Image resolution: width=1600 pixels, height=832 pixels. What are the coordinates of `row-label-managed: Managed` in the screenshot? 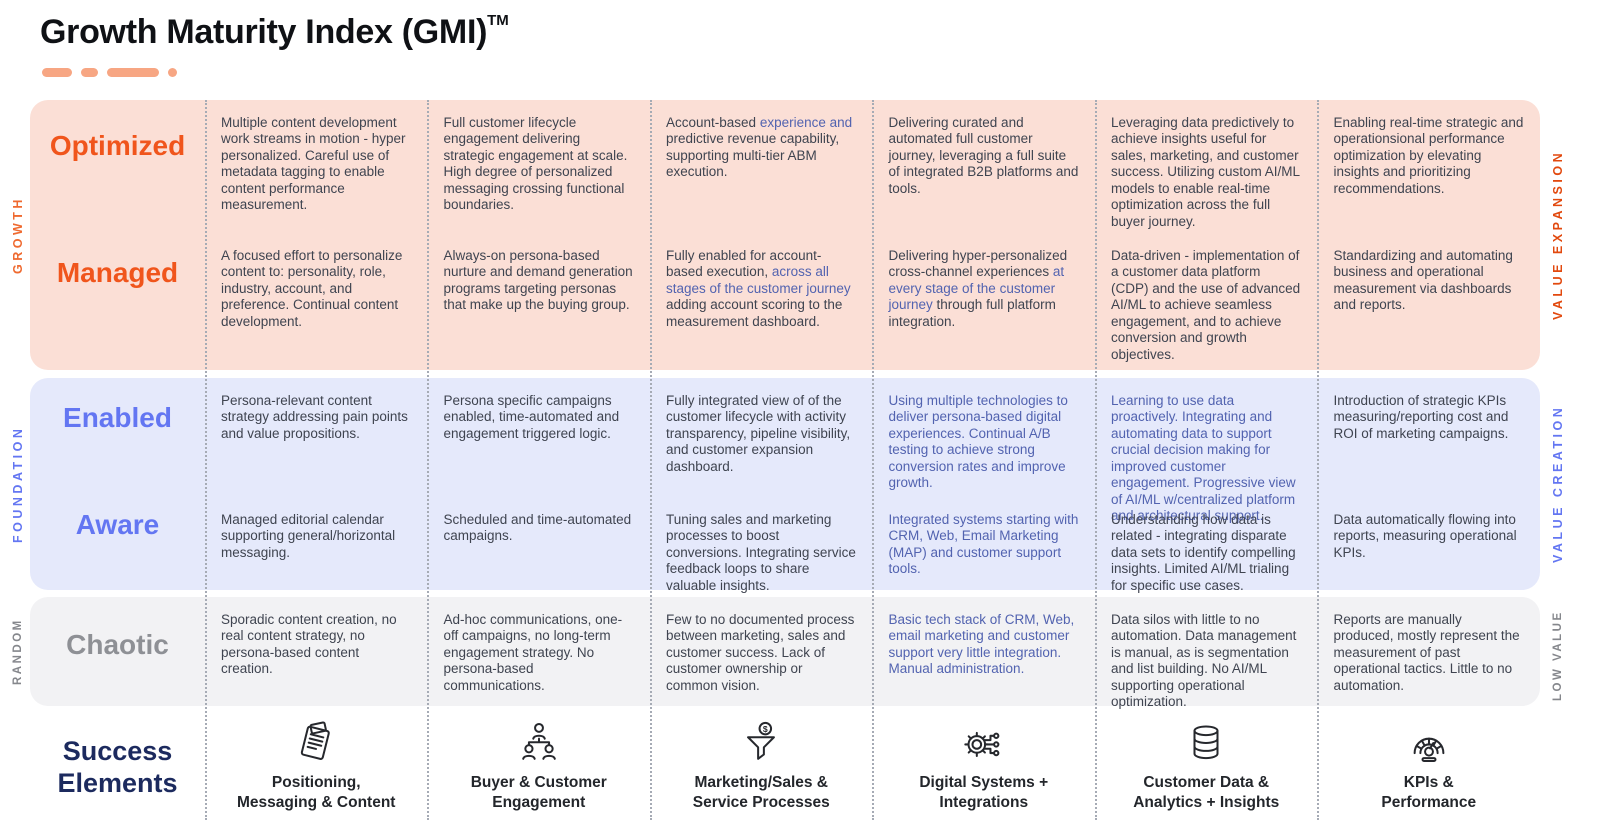 It's located at (117, 272).